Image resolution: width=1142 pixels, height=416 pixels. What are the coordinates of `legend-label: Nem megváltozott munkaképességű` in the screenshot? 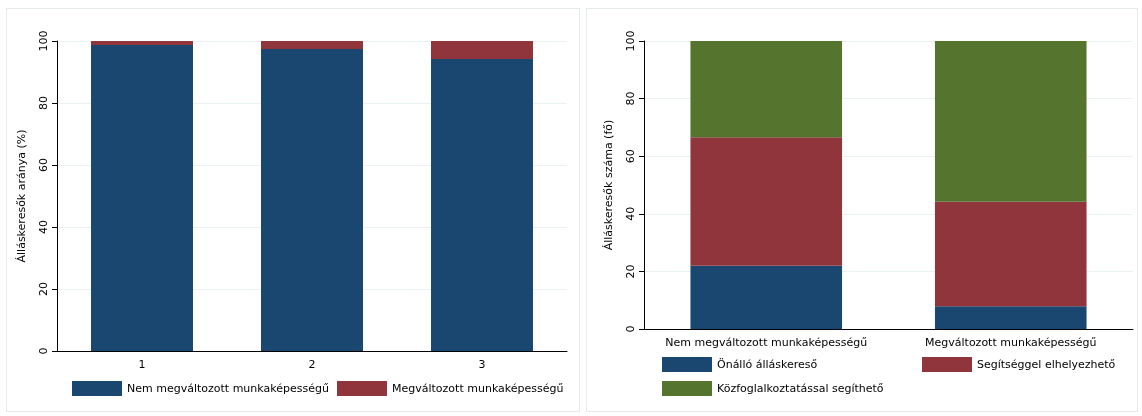 It's located at (228, 388).